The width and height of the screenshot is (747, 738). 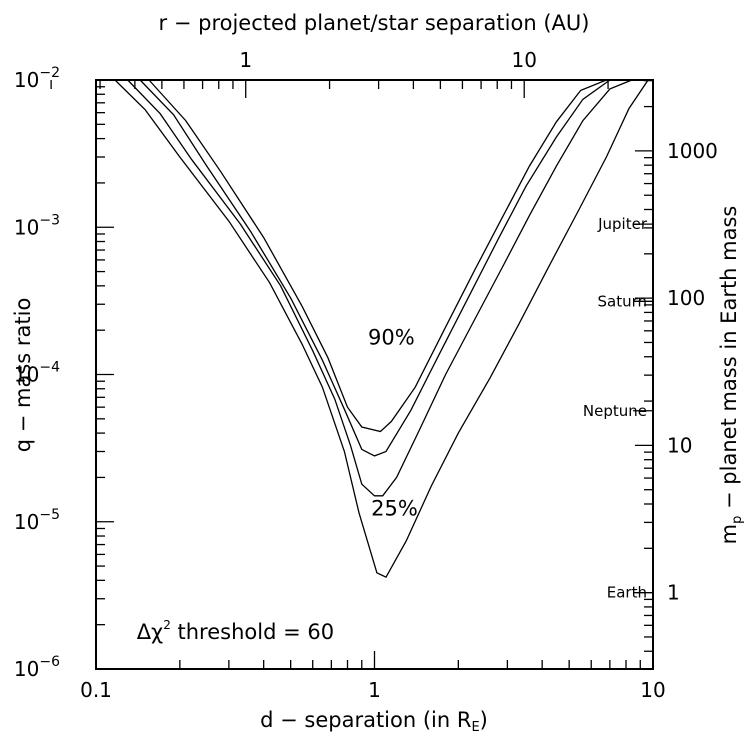 I want to click on x-tick-label: 1, so click(x=374, y=690).